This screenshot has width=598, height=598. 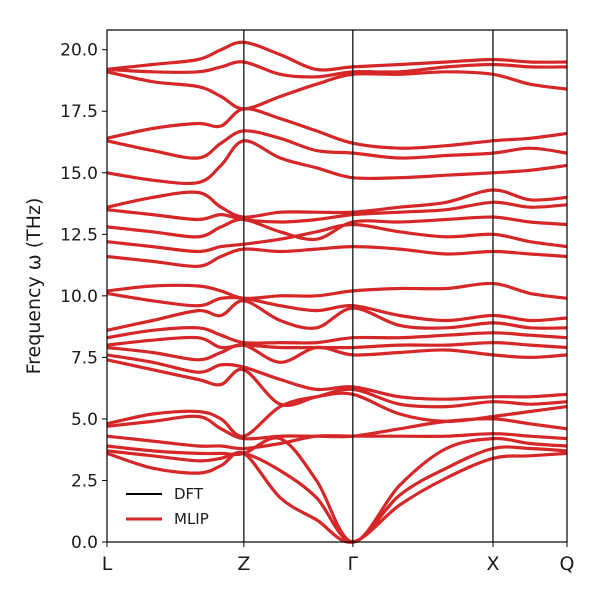 I want to click on x-tick-label: Q, so click(x=567, y=564).